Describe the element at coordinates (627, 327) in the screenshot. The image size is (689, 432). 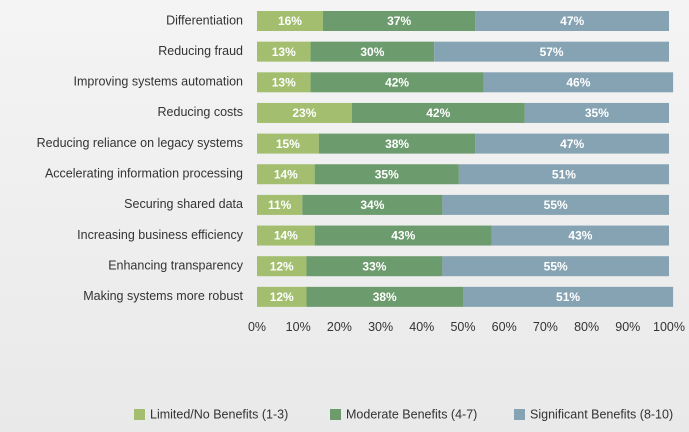
I see `x-tick-label: 90%` at that location.